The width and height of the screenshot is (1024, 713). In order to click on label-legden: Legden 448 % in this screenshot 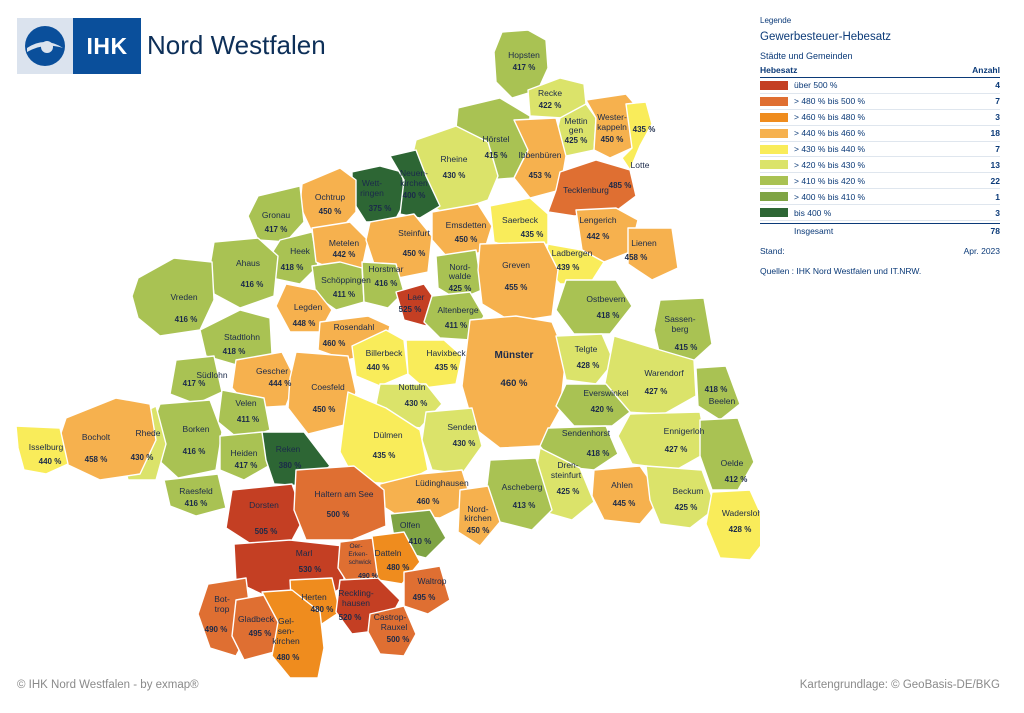, I will do `click(308, 315)`.